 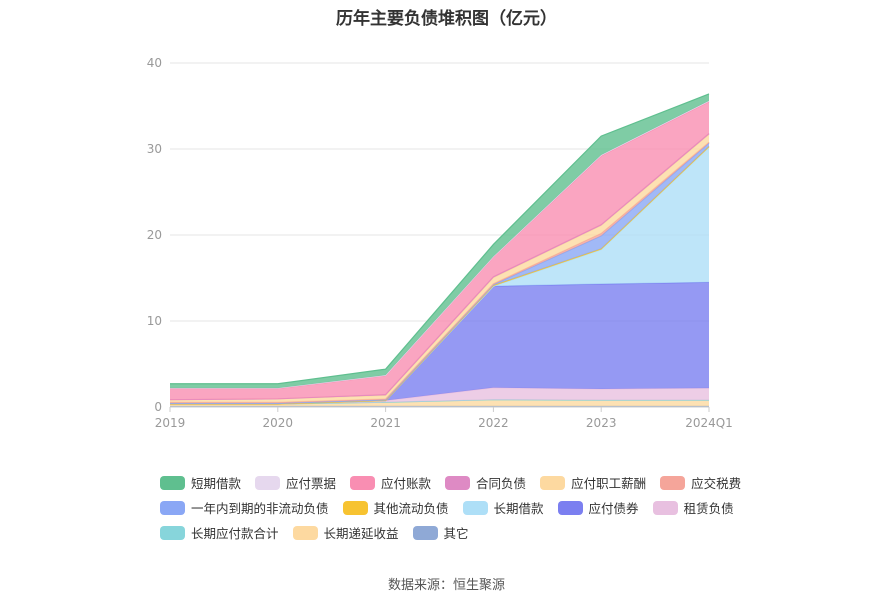 I want to click on legend-label: 应付职工薪酬, so click(x=609, y=483).